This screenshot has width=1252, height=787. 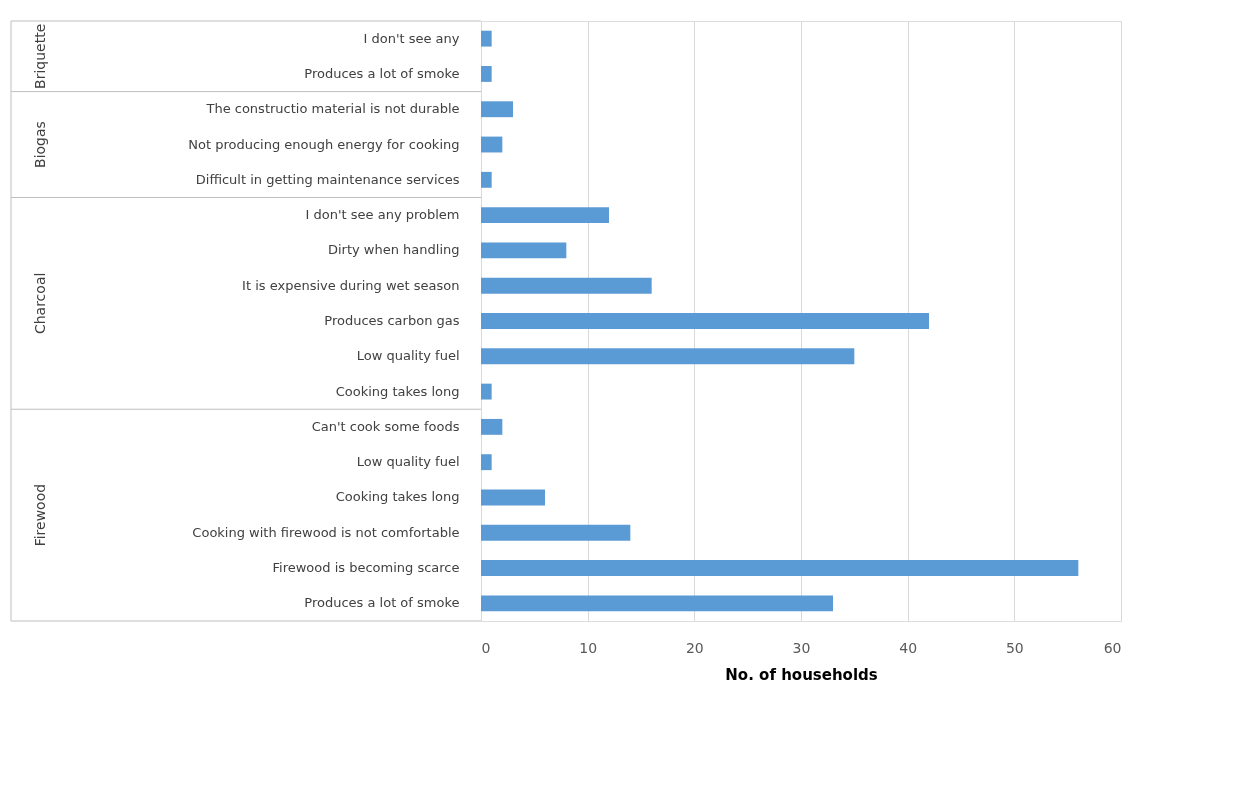 What do you see at coordinates (40, 56) in the screenshot?
I see `text: Briquette` at bounding box center [40, 56].